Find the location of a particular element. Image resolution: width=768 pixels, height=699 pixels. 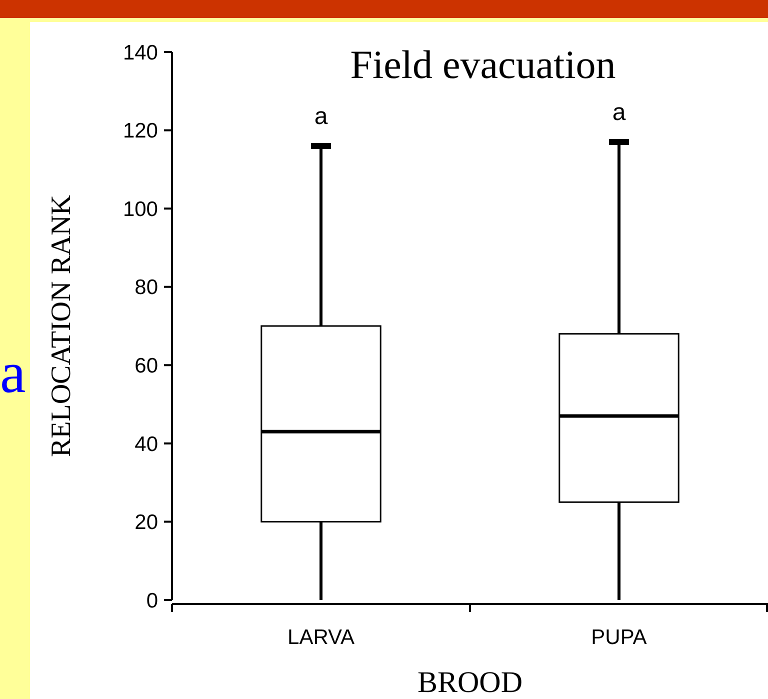

y-tick-label: 40 is located at coordinates (146, 444).